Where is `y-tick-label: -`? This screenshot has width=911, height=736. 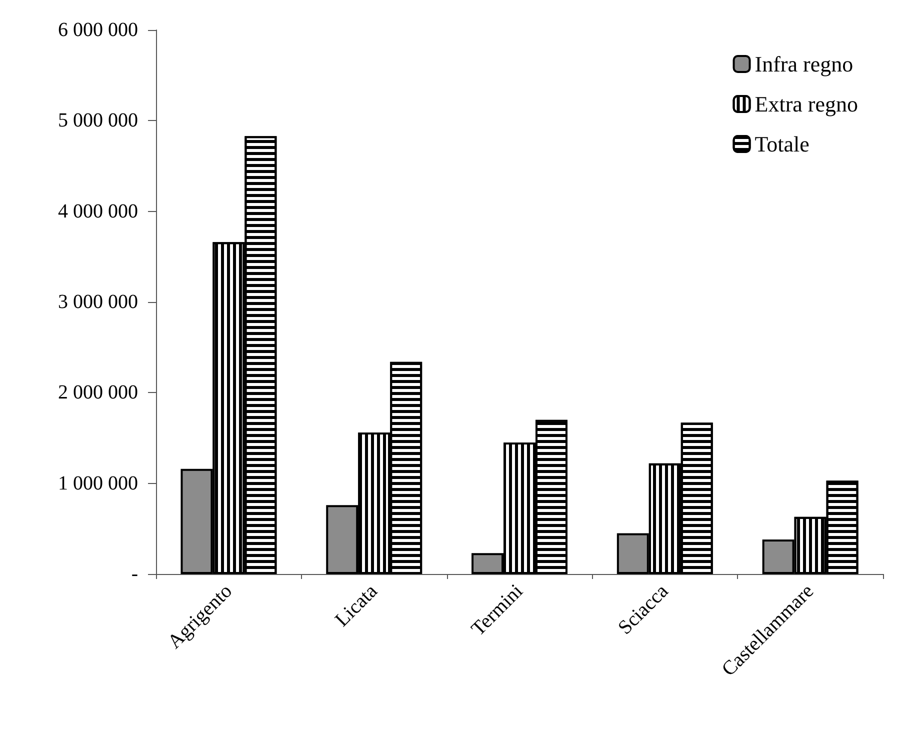
y-tick-label: - is located at coordinates (134, 574).